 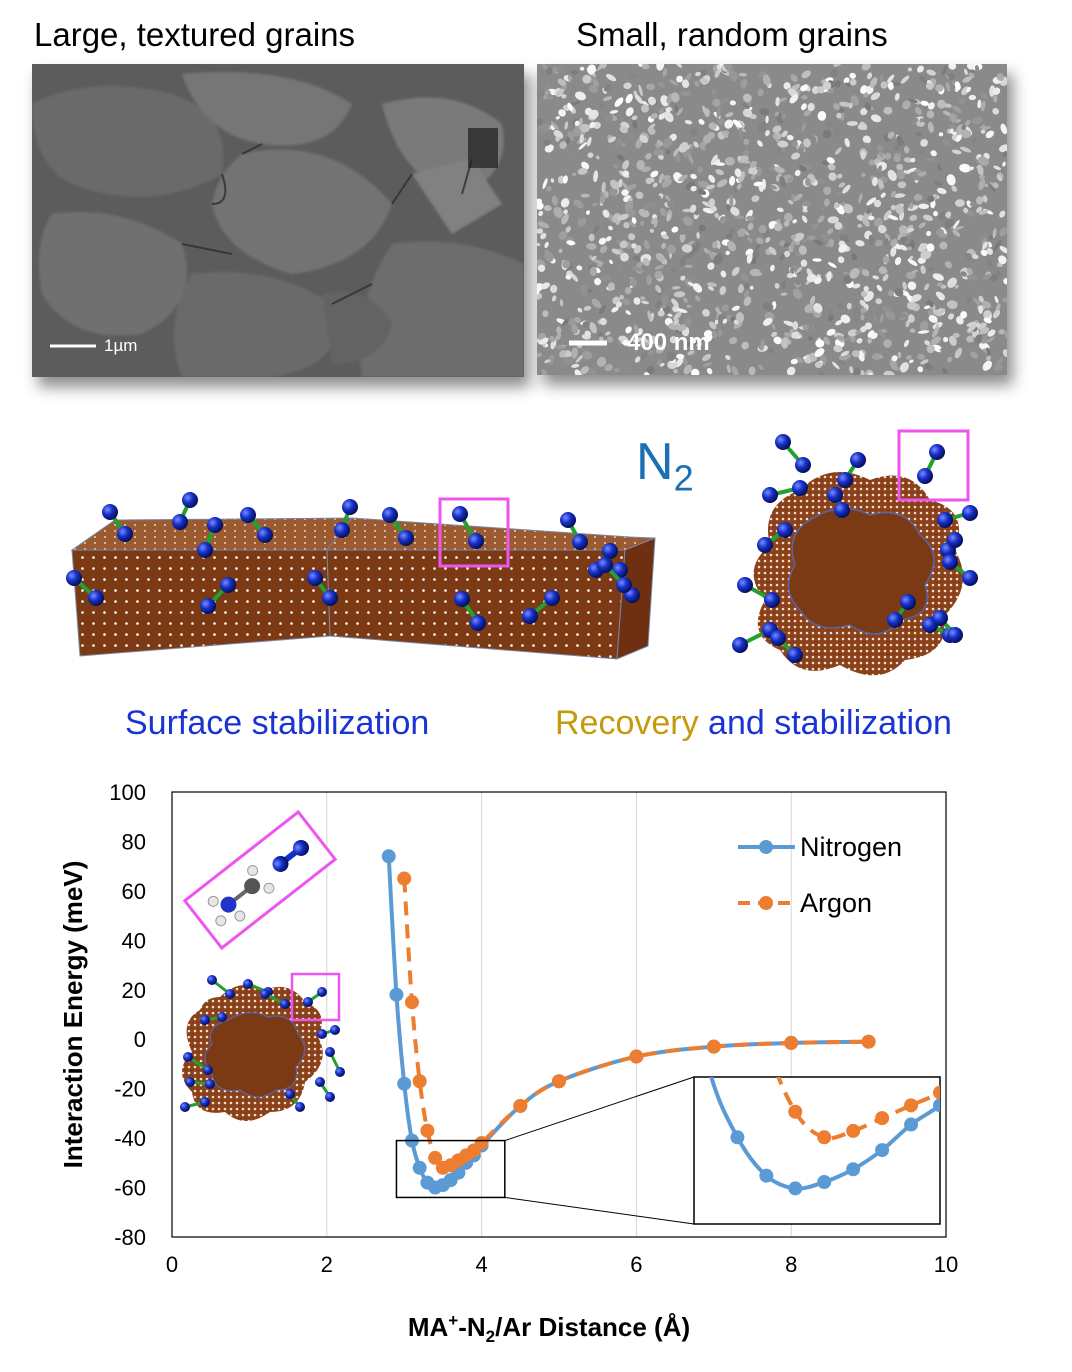 I want to click on ma-molecule-box-frame, so click(x=260, y=880).